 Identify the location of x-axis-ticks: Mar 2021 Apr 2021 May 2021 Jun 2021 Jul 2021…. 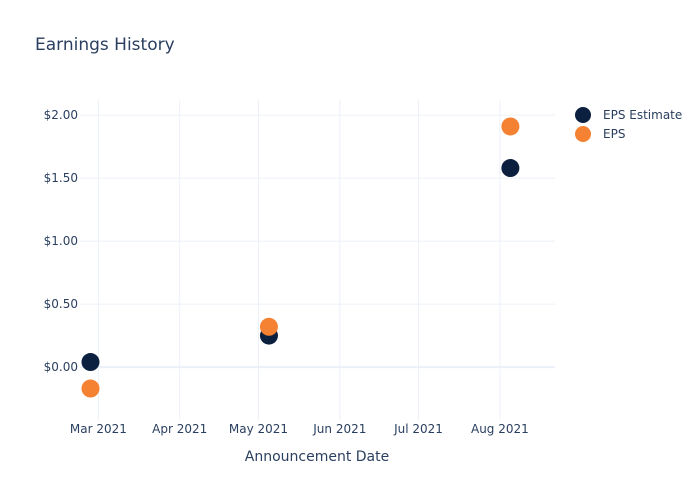
(299, 429).